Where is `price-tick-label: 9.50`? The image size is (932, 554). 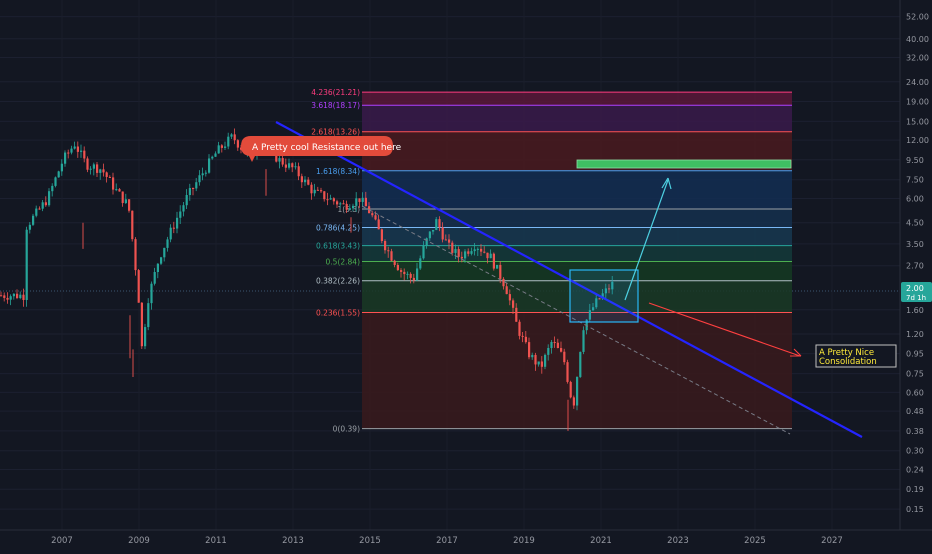 price-tick-label: 9.50 is located at coordinates (915, 160).